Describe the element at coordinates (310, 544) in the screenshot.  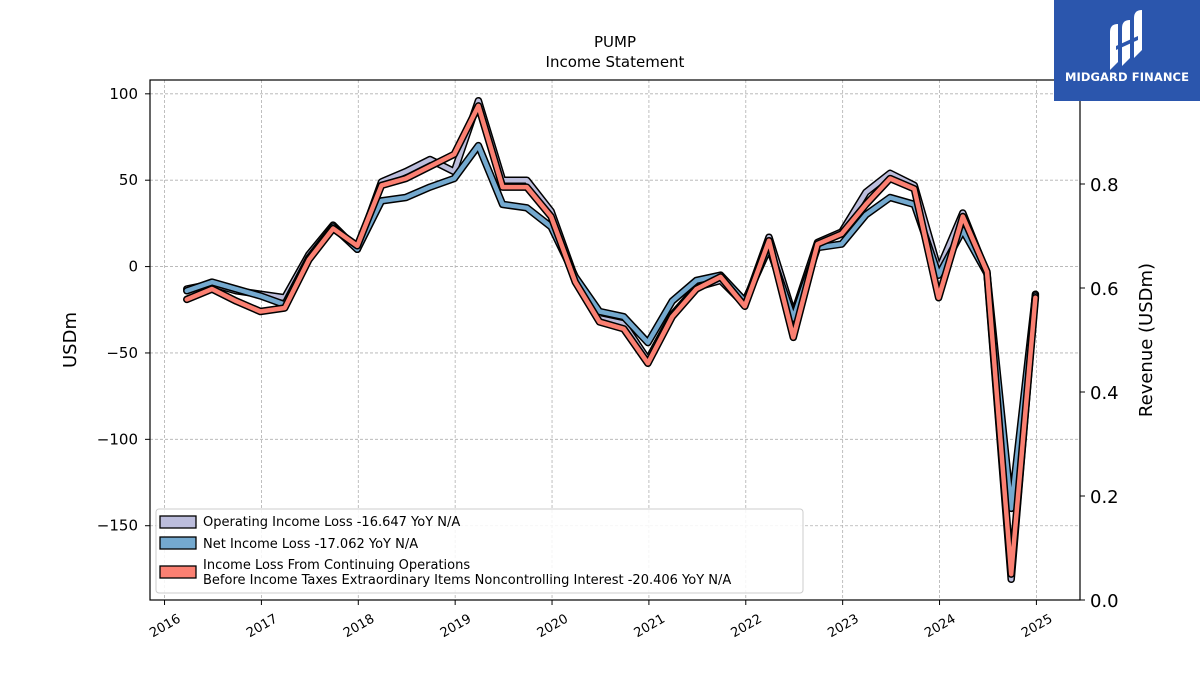
I see `legend-label-net-income: Net Income Loss -17.062 YoY N/A` at that location.